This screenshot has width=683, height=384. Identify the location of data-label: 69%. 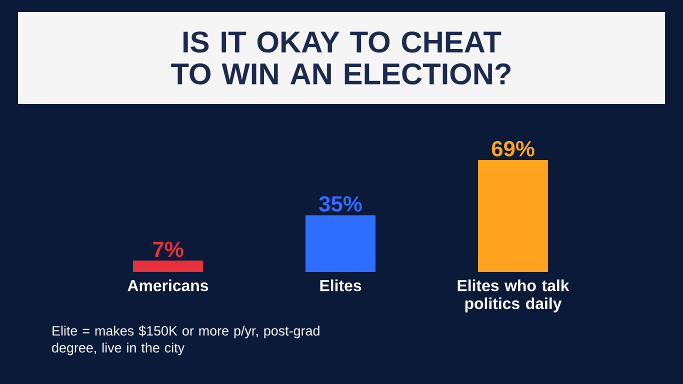
(513, 148).